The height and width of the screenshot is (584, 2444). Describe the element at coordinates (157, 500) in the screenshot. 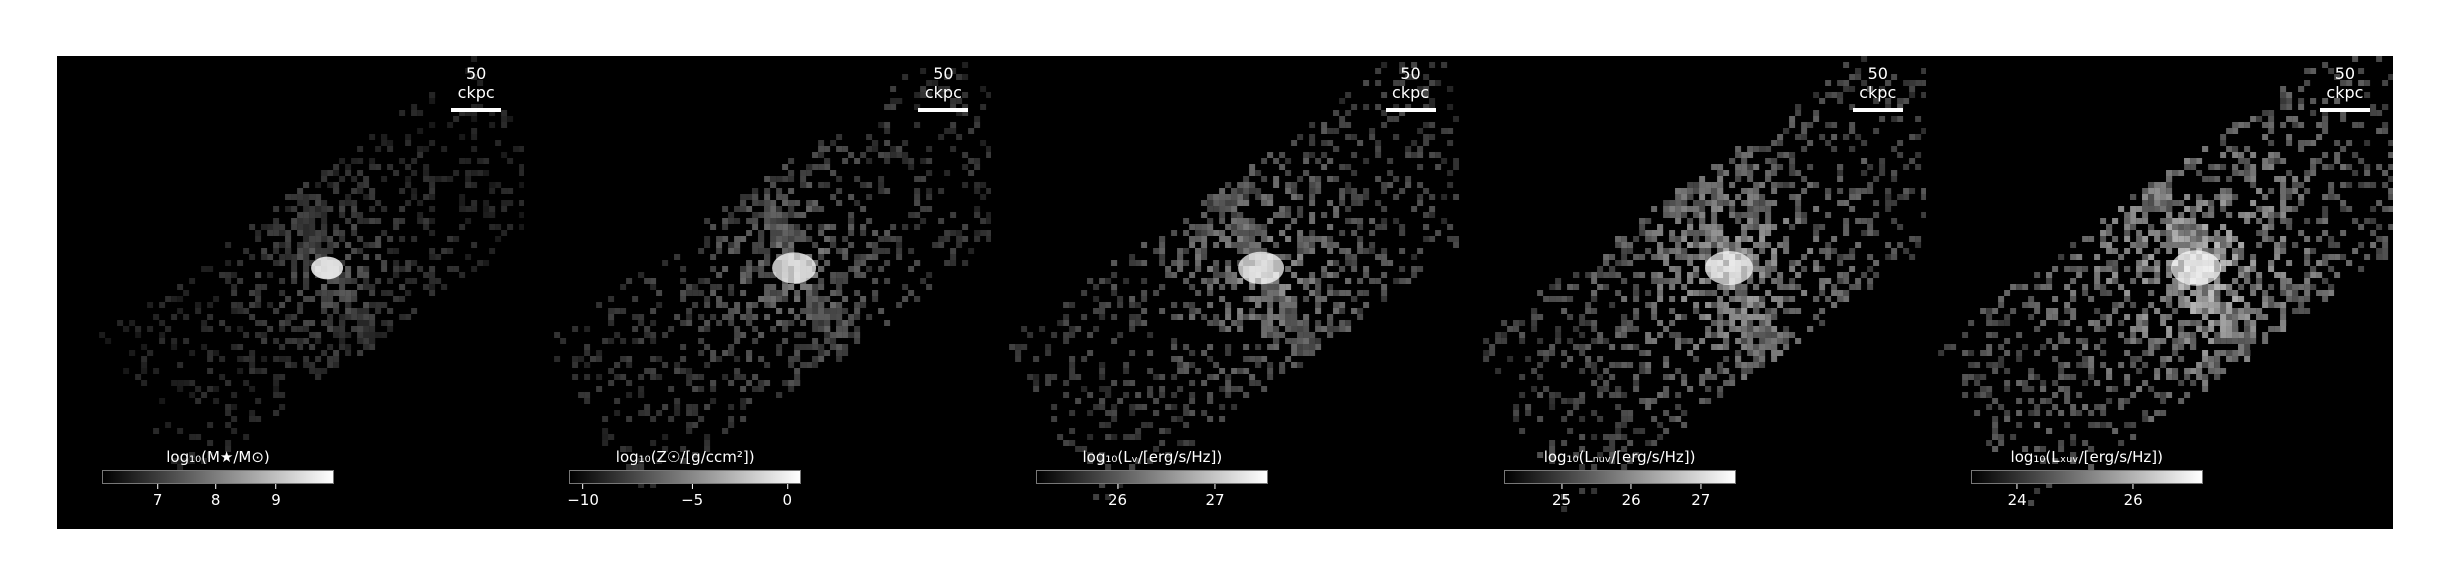

I see `tick-label: 7` at that location.